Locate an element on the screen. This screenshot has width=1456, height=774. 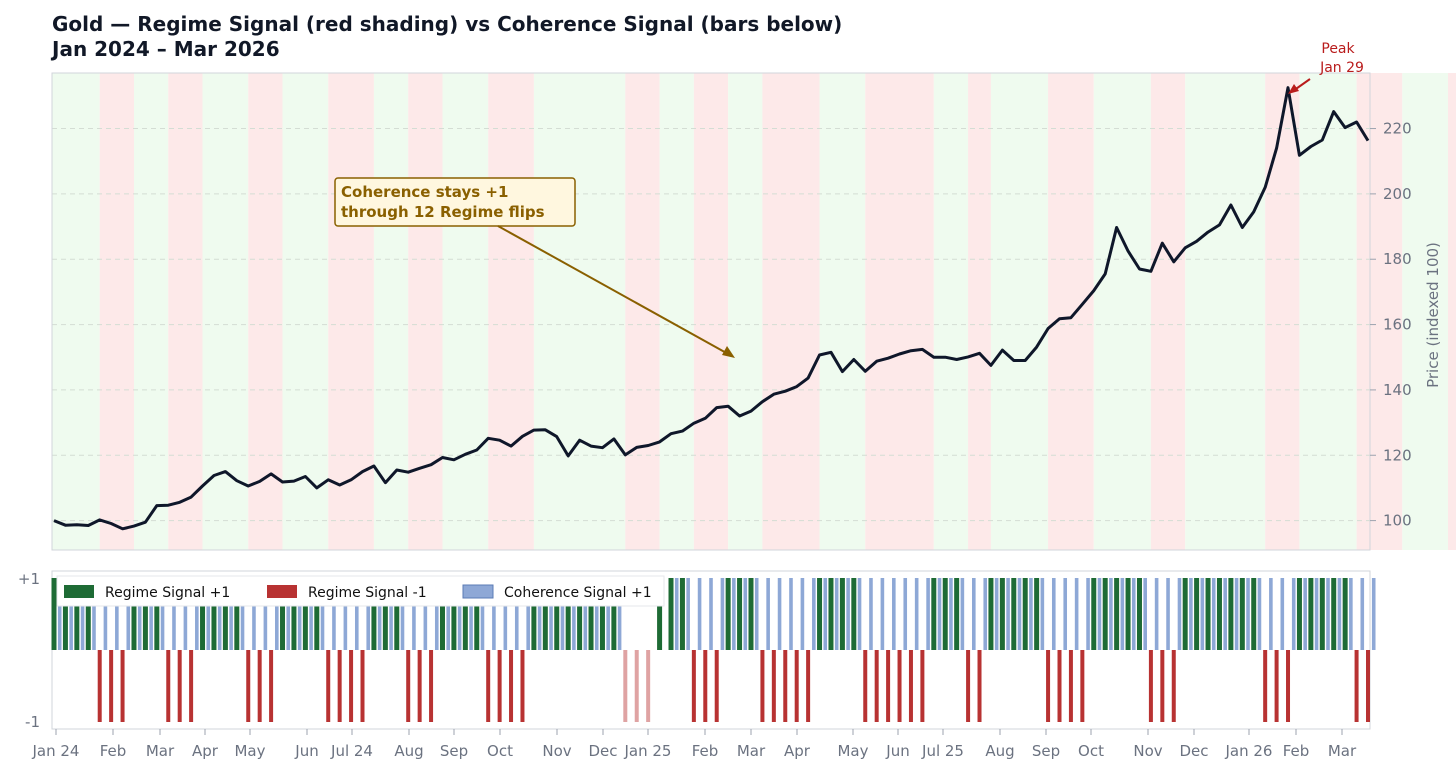
price-tick-label: 160 is located at coordinates (1397, 325).